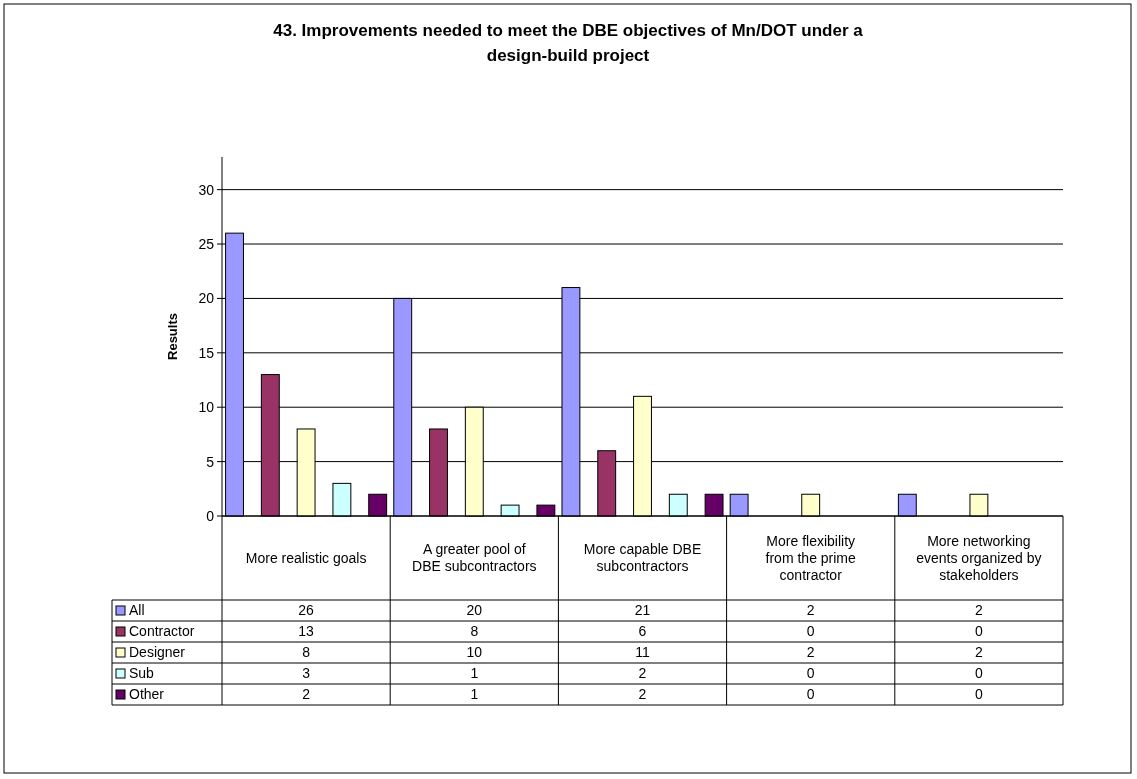 The height and width of the screenshot is (779, 1137). Describe the element at coordinates (157, 652) in the screenshot. I see `legend-label: Designer` at that location.